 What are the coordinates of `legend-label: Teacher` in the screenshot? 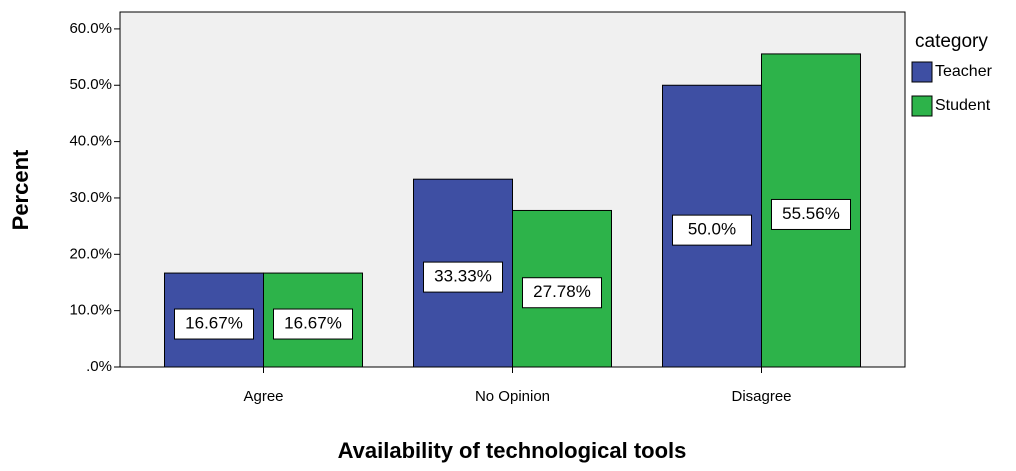 It's located at (964, 71).